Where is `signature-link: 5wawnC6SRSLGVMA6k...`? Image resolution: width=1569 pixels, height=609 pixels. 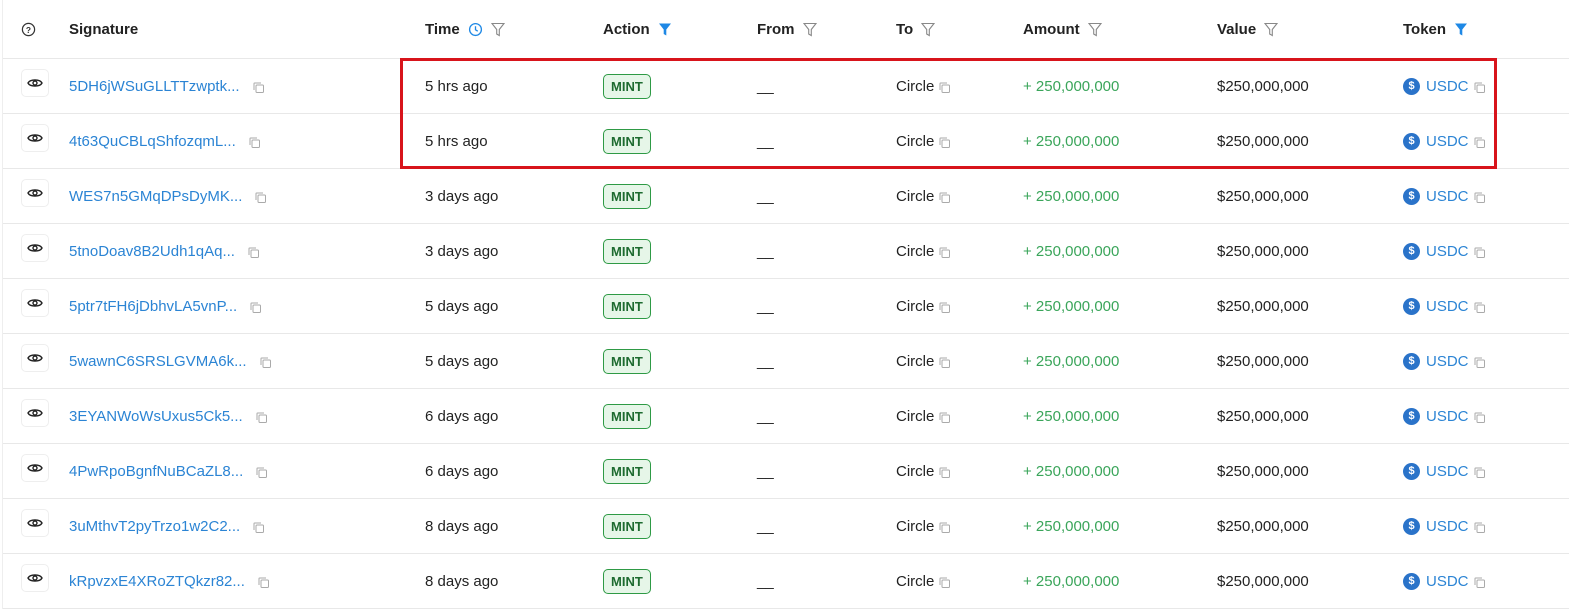
signature-link: 5wawnC6SRSLGVMA6k... is located at coordinates (158, 361).